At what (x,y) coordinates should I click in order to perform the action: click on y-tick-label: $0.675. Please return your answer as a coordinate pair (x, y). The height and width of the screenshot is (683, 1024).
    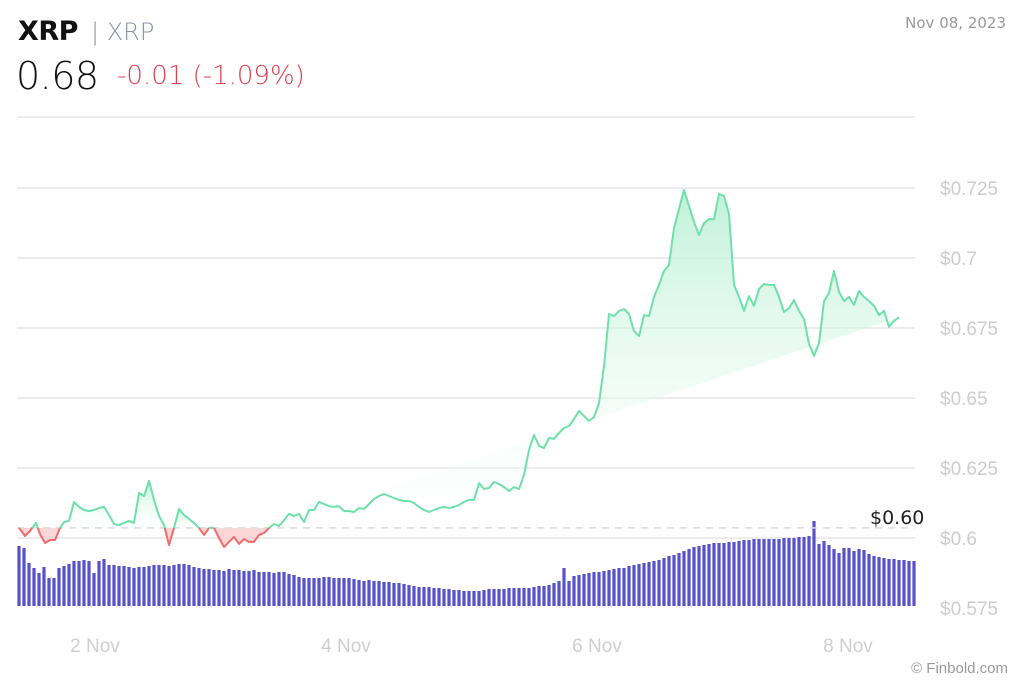
    Looking at the image, I should click on (969, 329).